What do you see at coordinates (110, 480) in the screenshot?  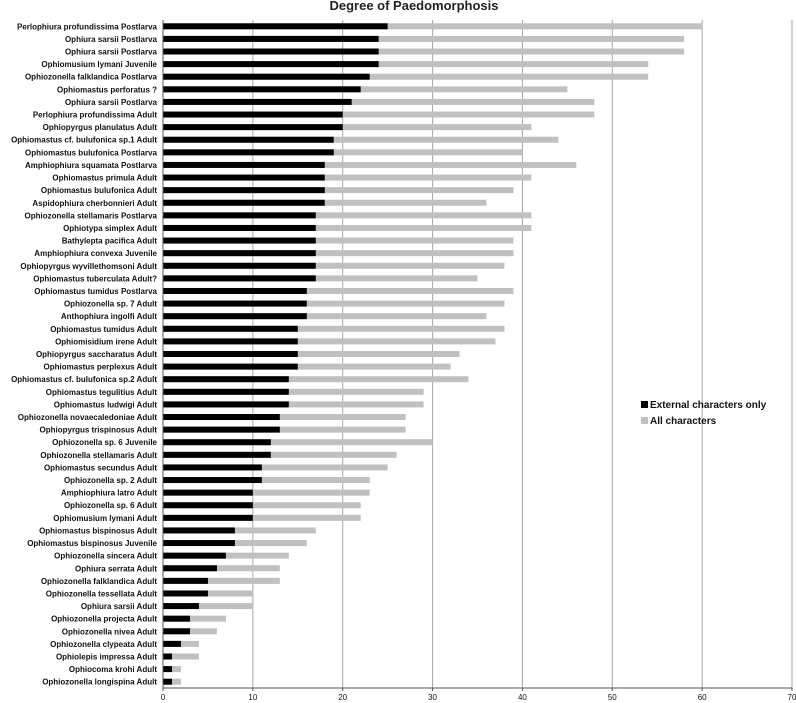 I see `category-label: Ophiozonella sp. 2 Adult` at bounding box center [110, 480].